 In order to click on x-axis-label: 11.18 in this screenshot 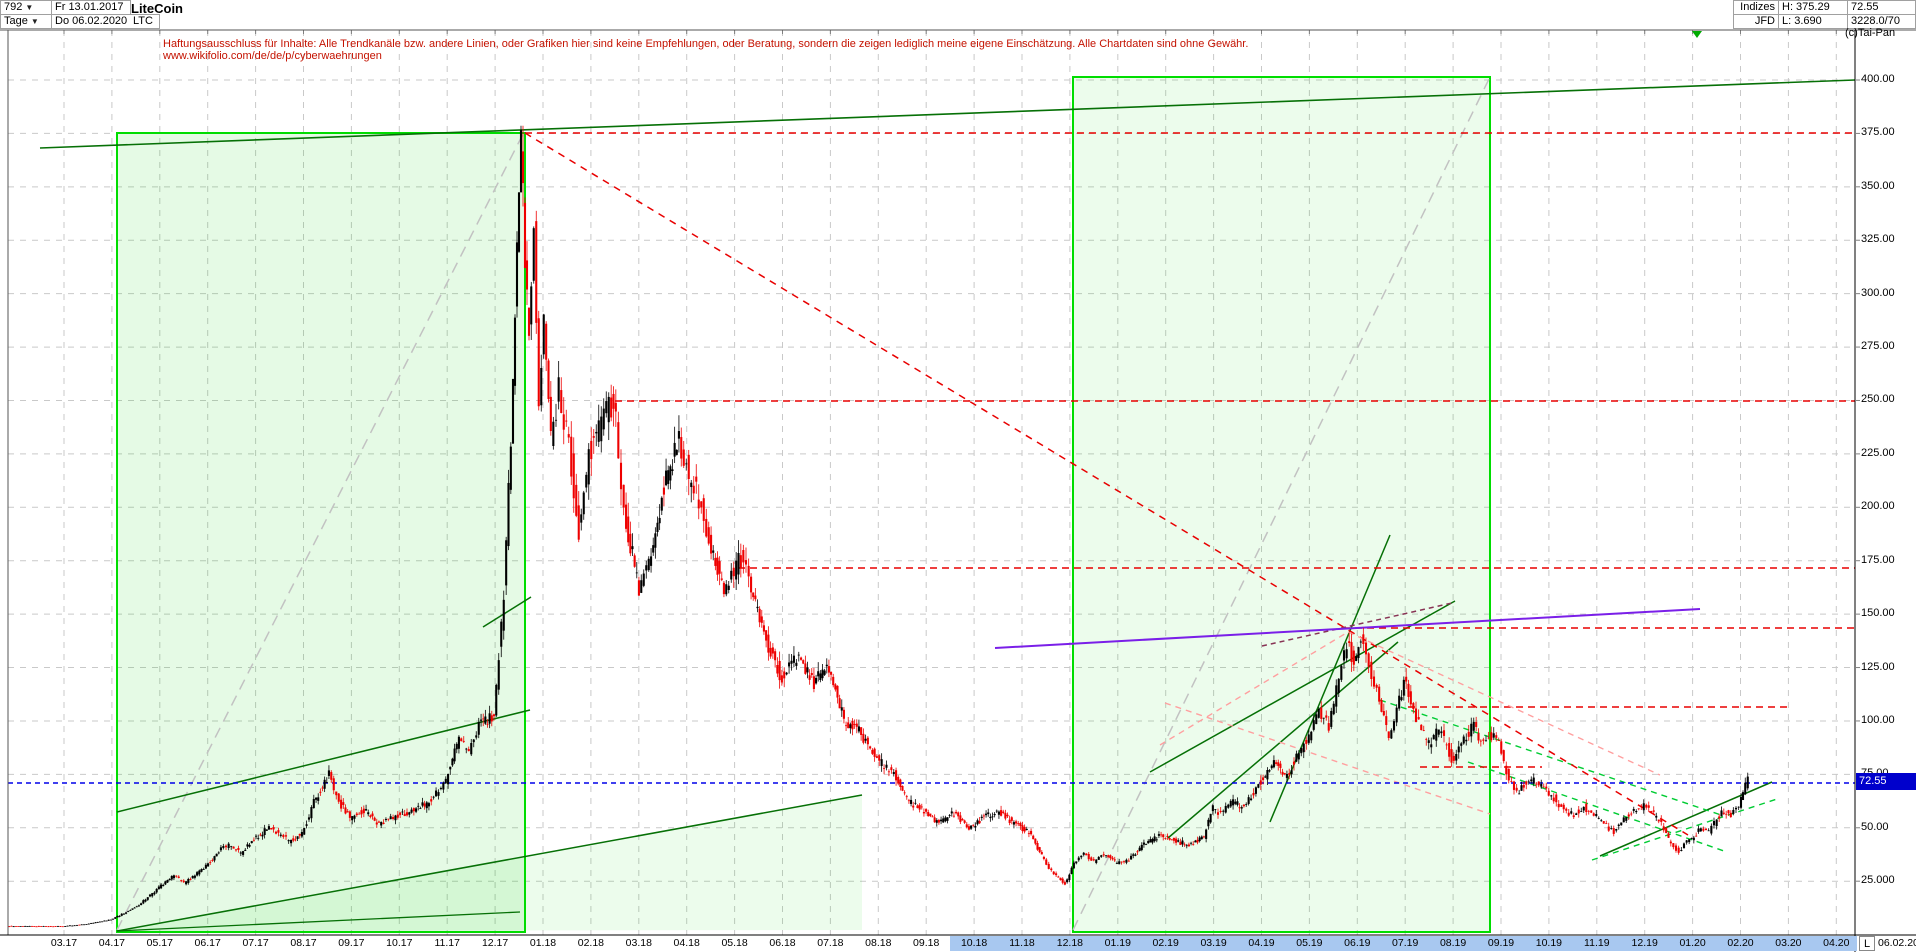, I will do `click(1022, 943)`.